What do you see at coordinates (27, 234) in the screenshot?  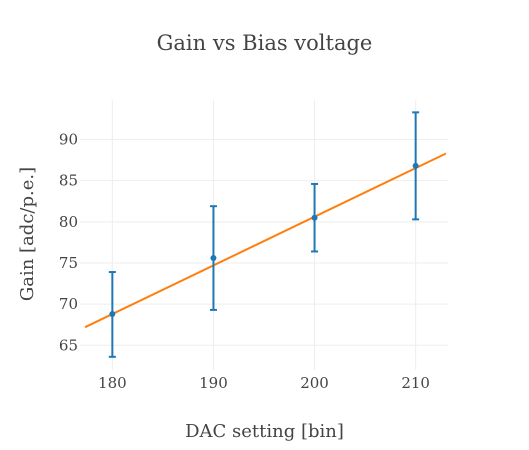 I see `y-axis-title: Gain [adc/p.e.]` at bounding box center [27, 234].